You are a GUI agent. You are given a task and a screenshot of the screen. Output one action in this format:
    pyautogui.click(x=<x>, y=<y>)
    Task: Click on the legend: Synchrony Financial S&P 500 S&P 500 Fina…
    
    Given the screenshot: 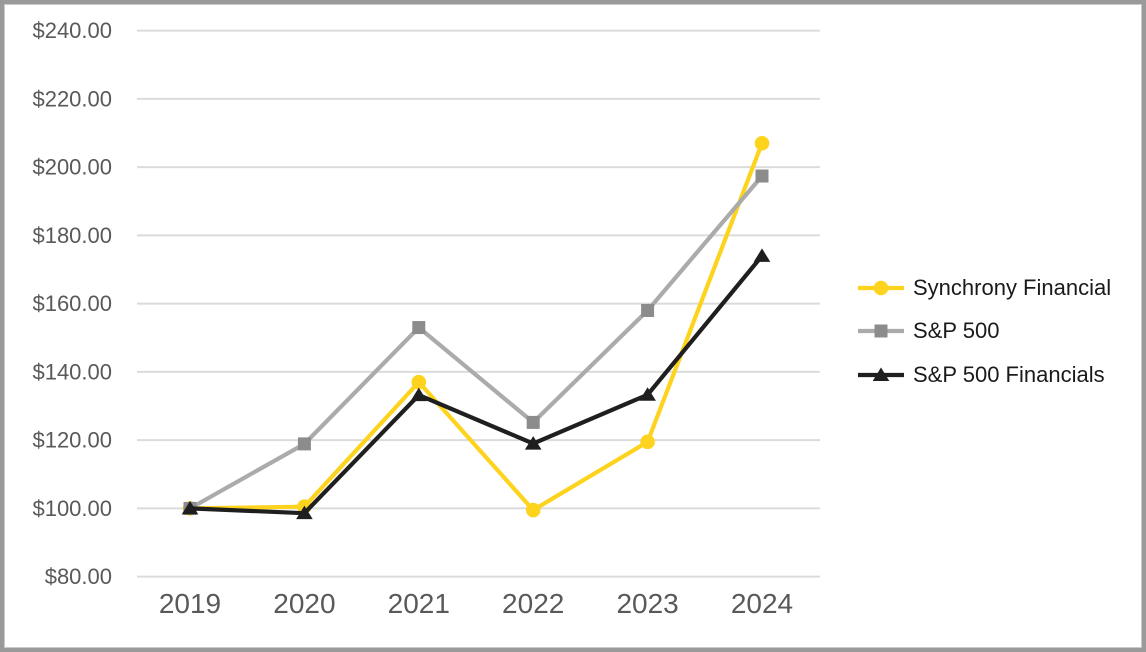 What is the action you would take?
    pyautogui.click(x=984, y=331)
    